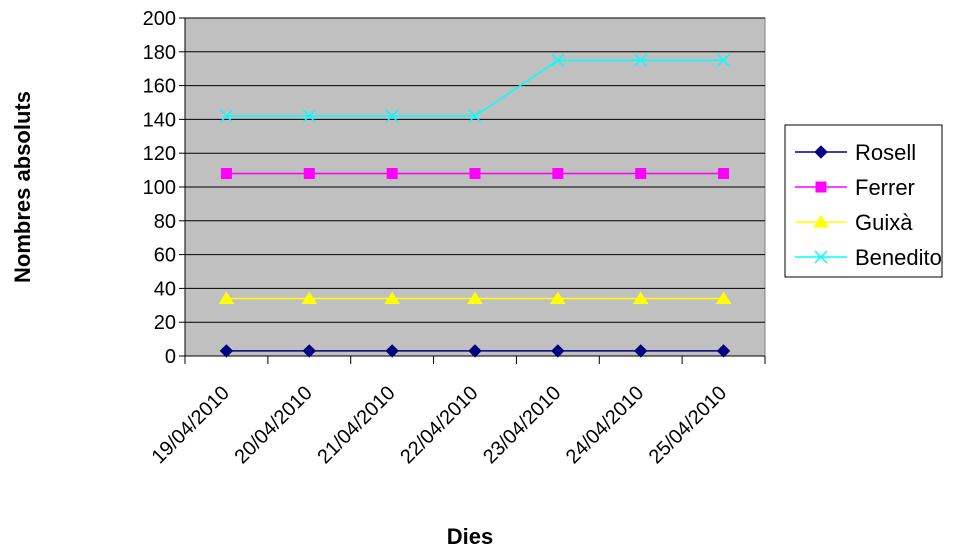 This screenshot has height=551, width=976. Describe the element at coordinates (159, 87) in the screenshot. I see `y-tick-label: 160` at that location.